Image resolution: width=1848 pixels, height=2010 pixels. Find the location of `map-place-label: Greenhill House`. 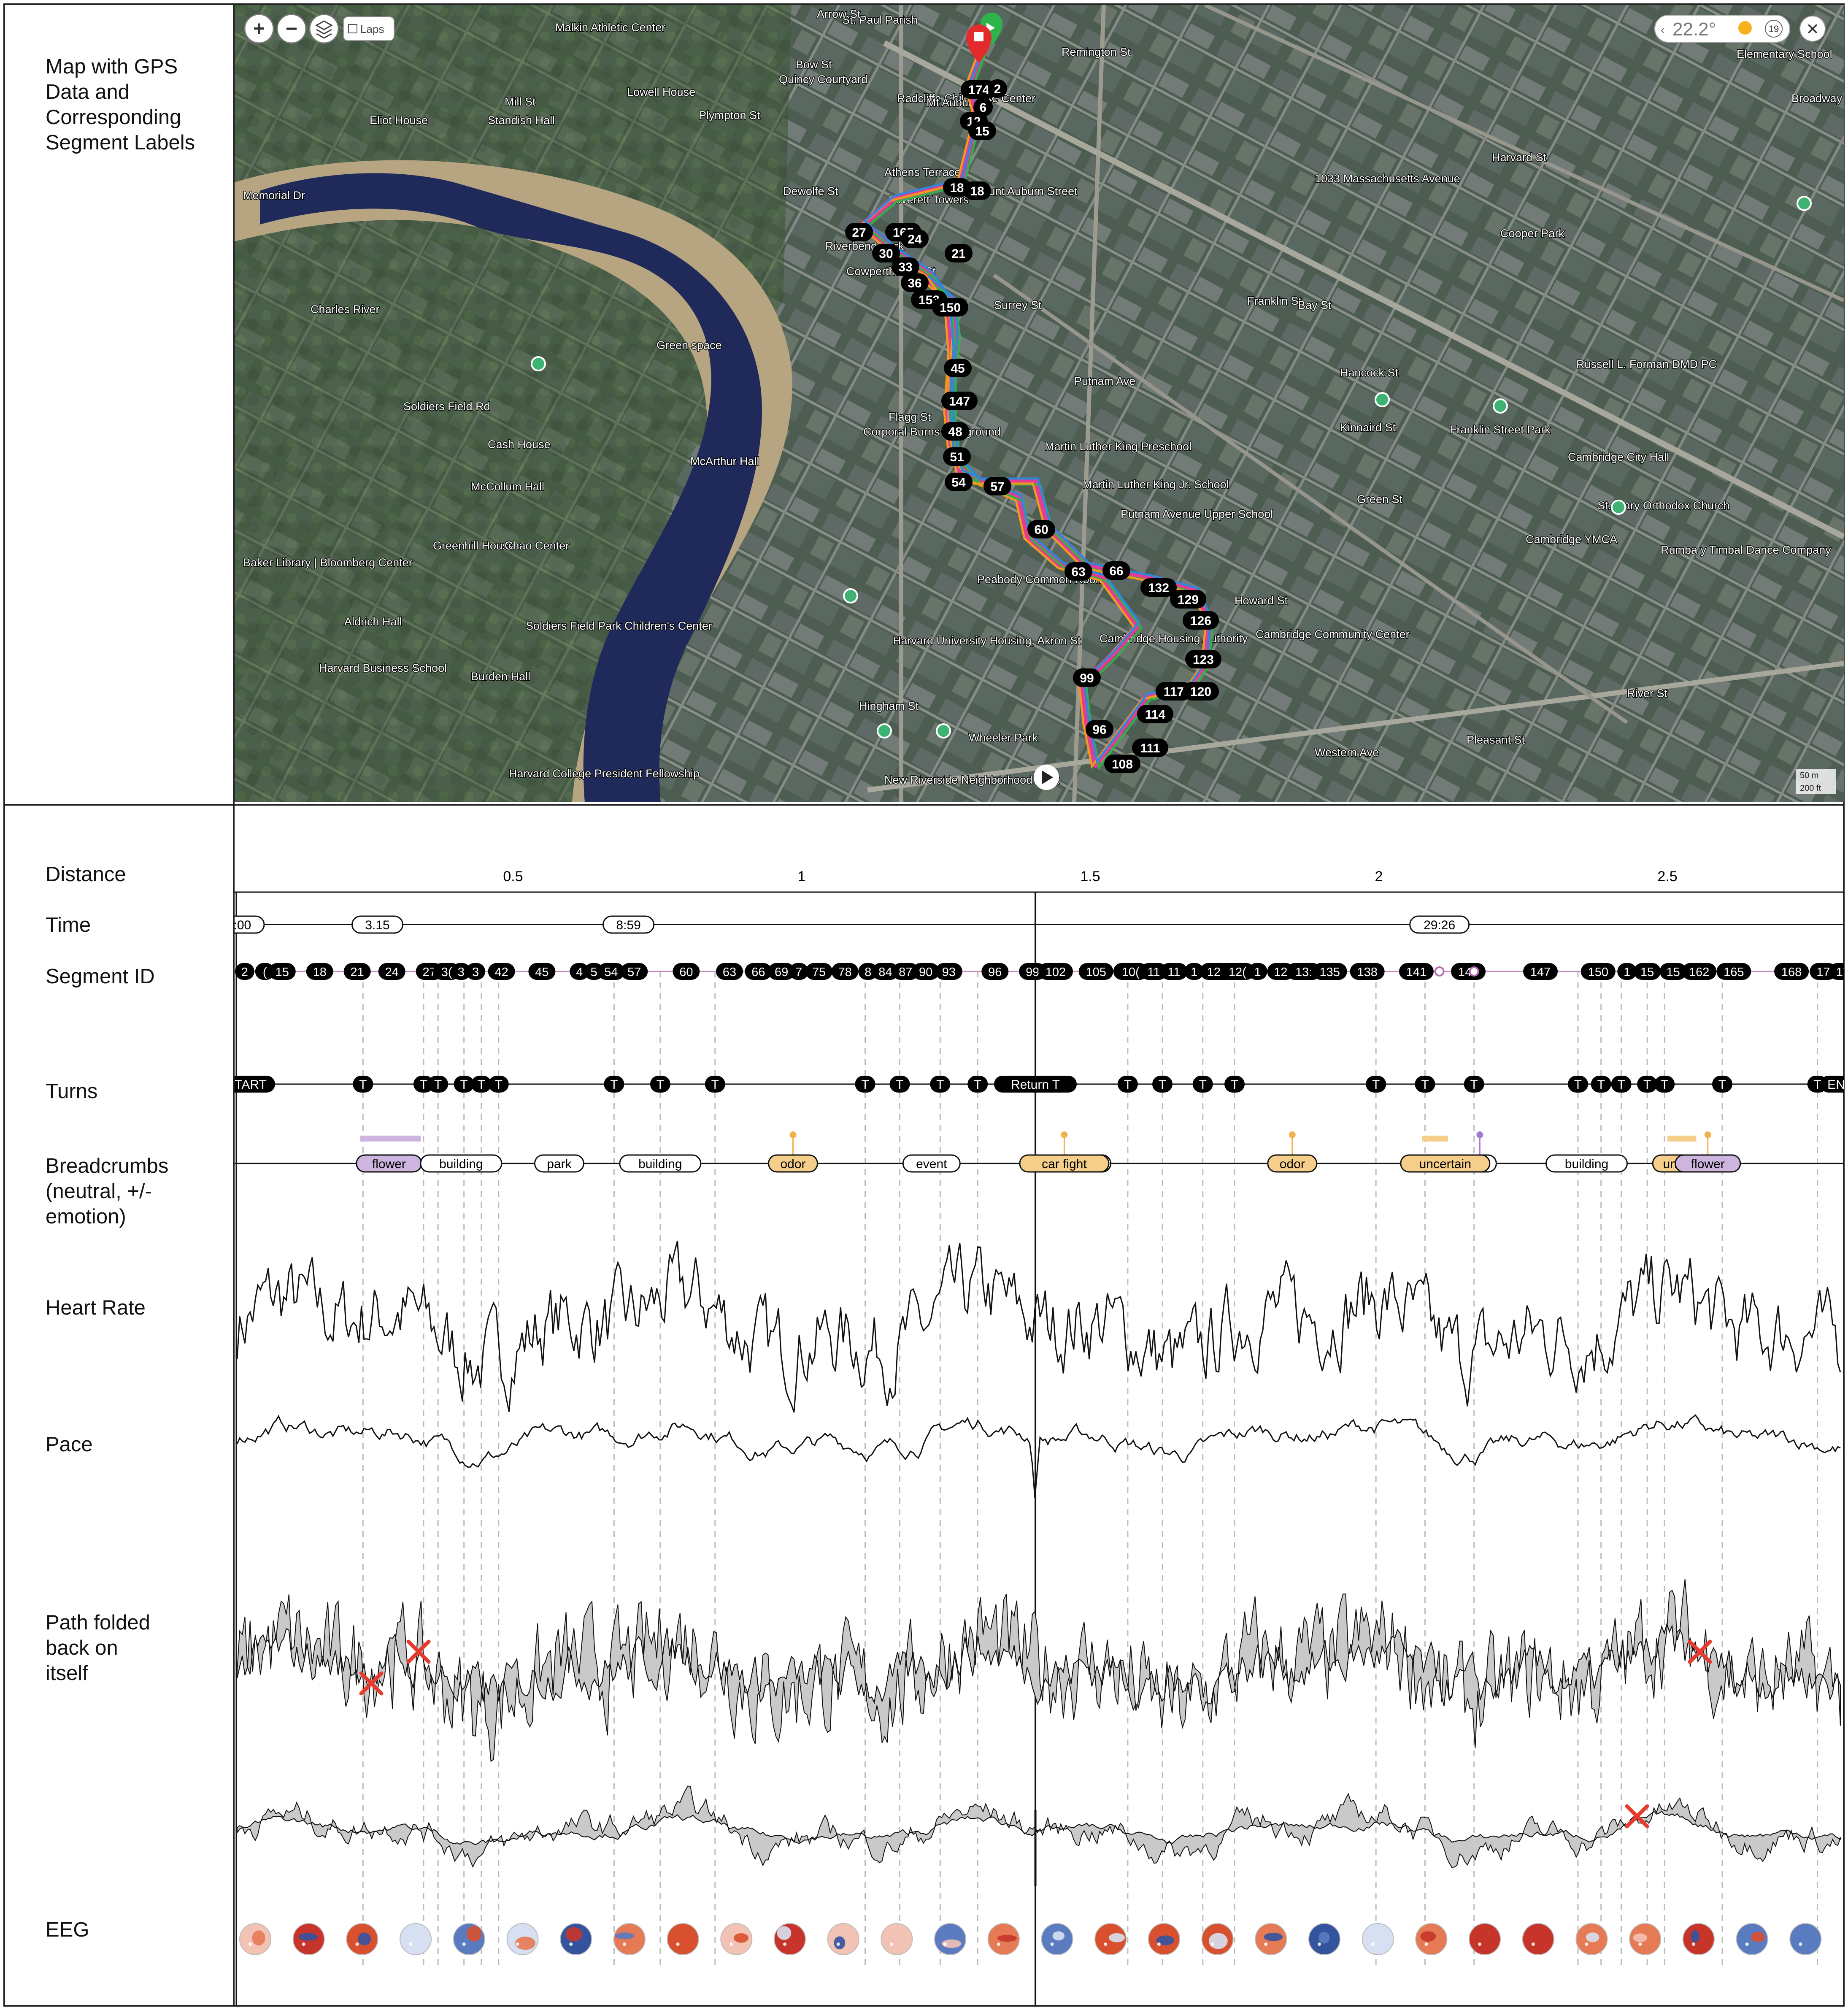

map-place-label: Greenhill House is located at coordinates (474, 546).